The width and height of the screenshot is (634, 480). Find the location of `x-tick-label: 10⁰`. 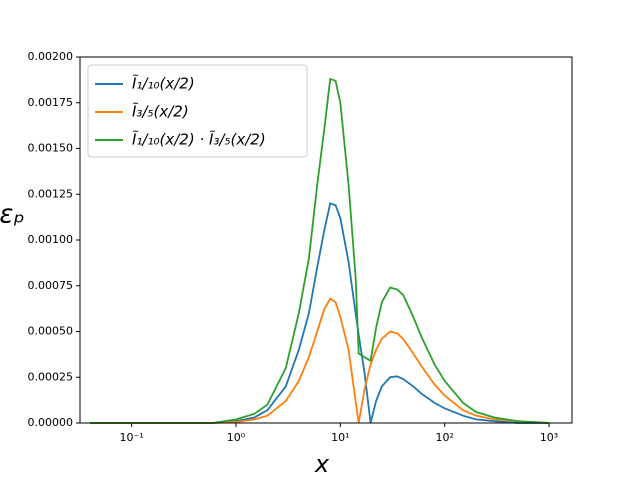

x-tick-label: 10⁰ is located at coordinates (236, 437).